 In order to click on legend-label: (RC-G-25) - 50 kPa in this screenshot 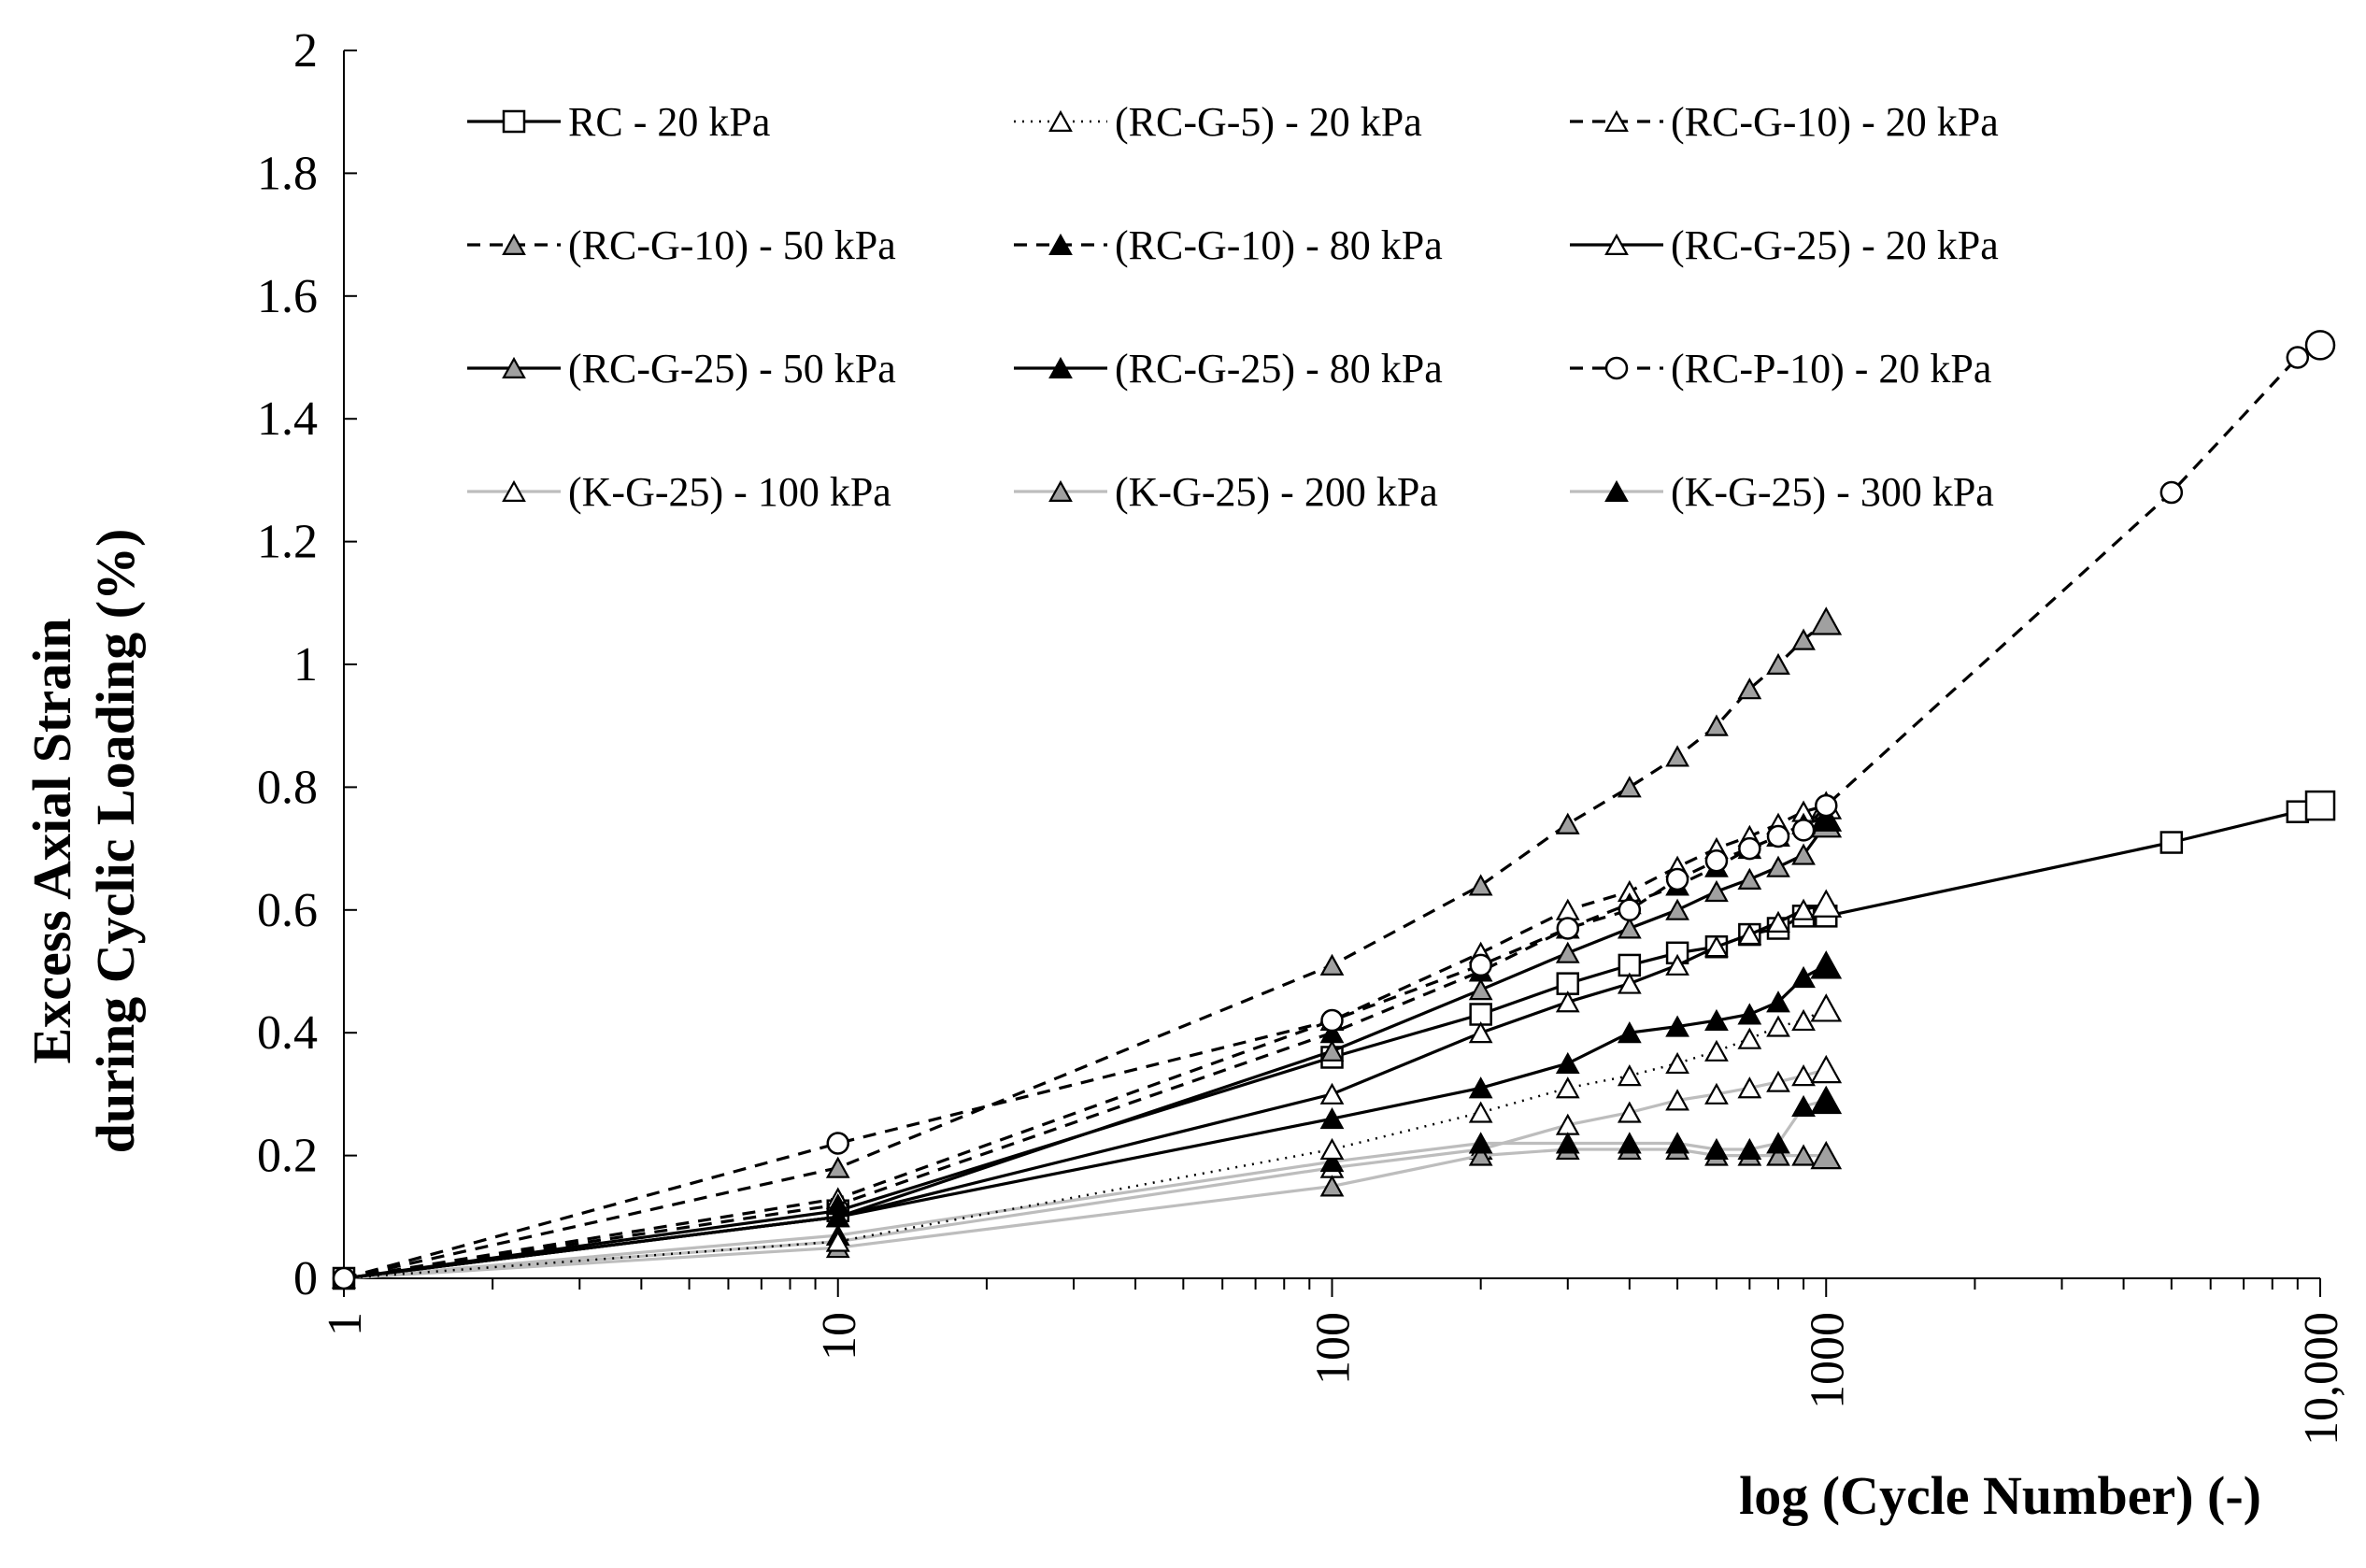, I will do `click(732, 369)`.